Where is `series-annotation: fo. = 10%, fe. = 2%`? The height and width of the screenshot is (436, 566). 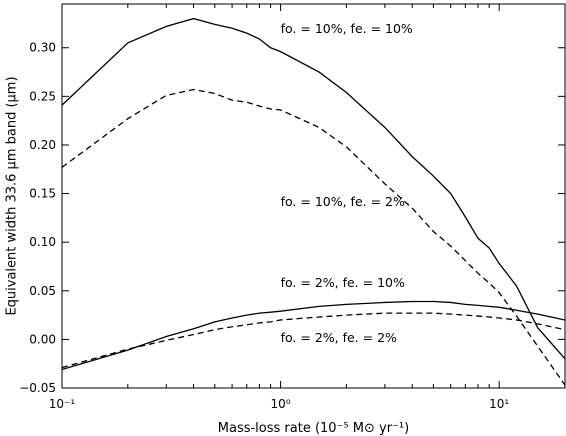
series-annotation: fo. = 10%, fe. = 2% is located at coordinates (343, 201).